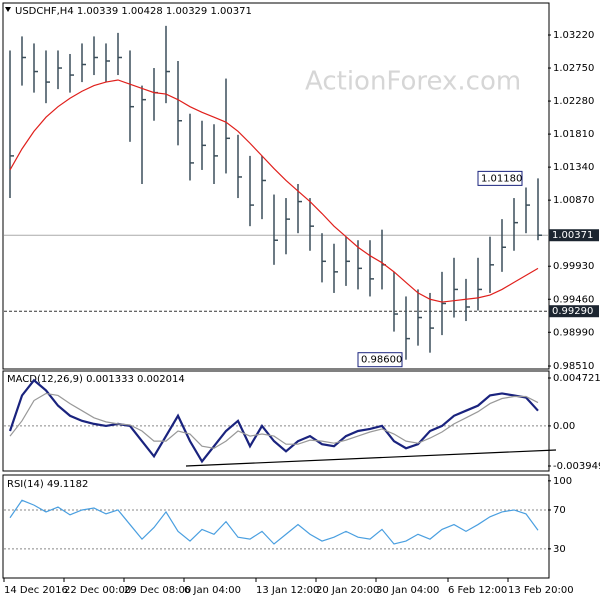  Describe the element at coordinates (573, 200) in the screenshot. I see `y-tick-label: 1.00870` at that location.